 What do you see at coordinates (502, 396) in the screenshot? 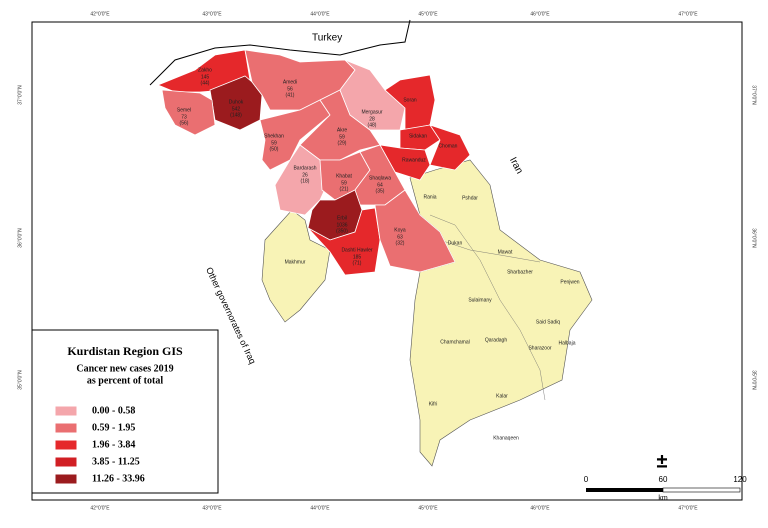
I see `district-name: Kalar` at bounding box center [502, 396].